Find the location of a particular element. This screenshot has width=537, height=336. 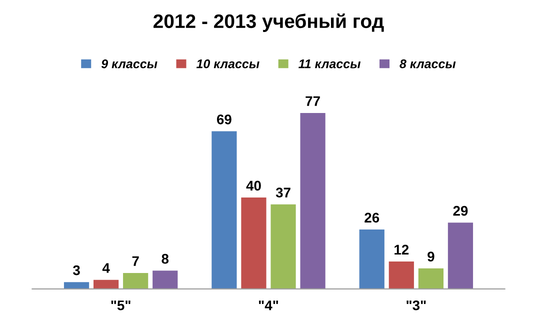

data-label: 37 is located at coordinates (283, 193).